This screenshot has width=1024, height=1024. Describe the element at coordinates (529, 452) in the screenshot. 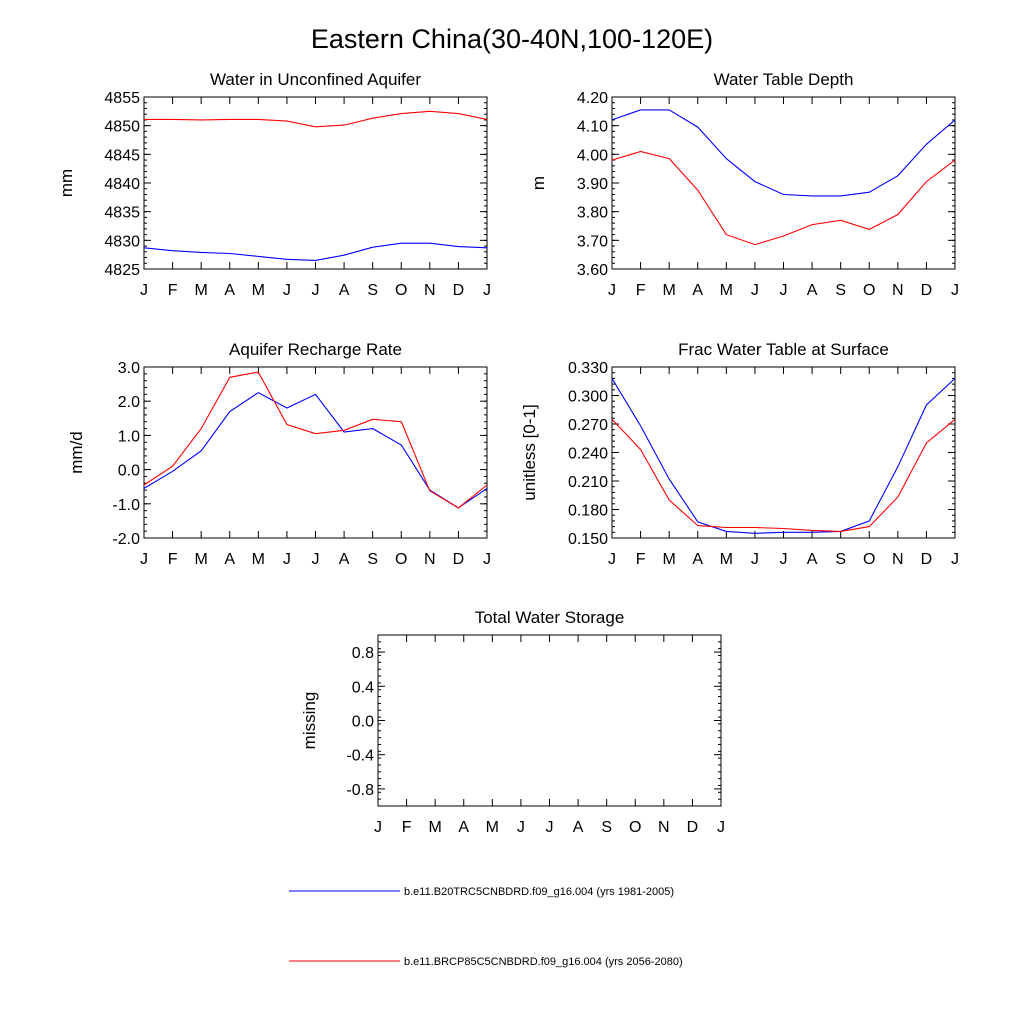

I see `y-axis-label: unitless [0-1]` at that location.